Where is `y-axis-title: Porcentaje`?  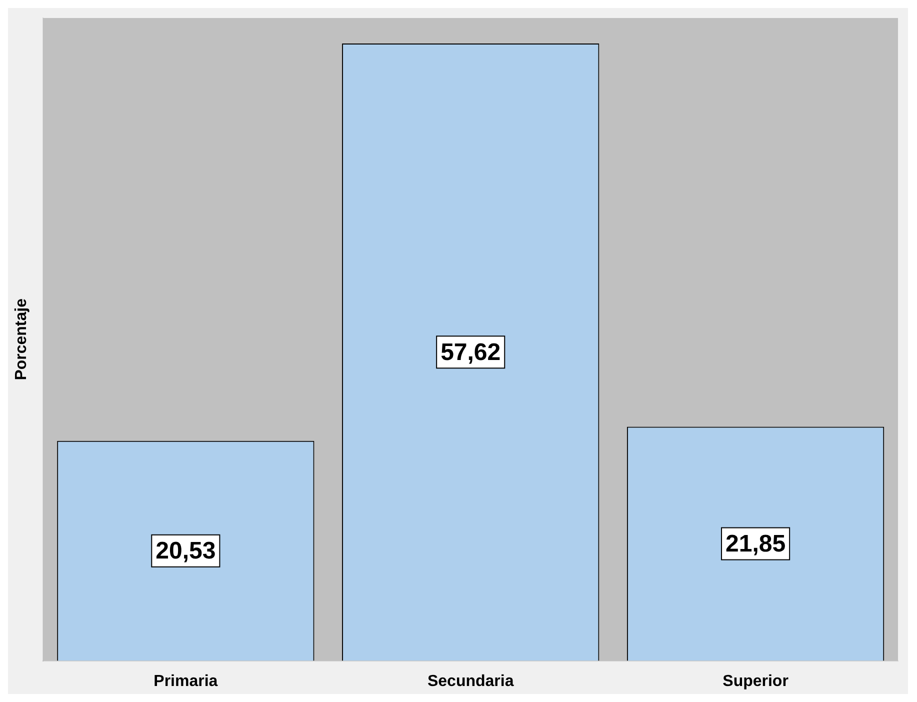
y-axis-title: Porcentaje is located at coordinates (21, 339).